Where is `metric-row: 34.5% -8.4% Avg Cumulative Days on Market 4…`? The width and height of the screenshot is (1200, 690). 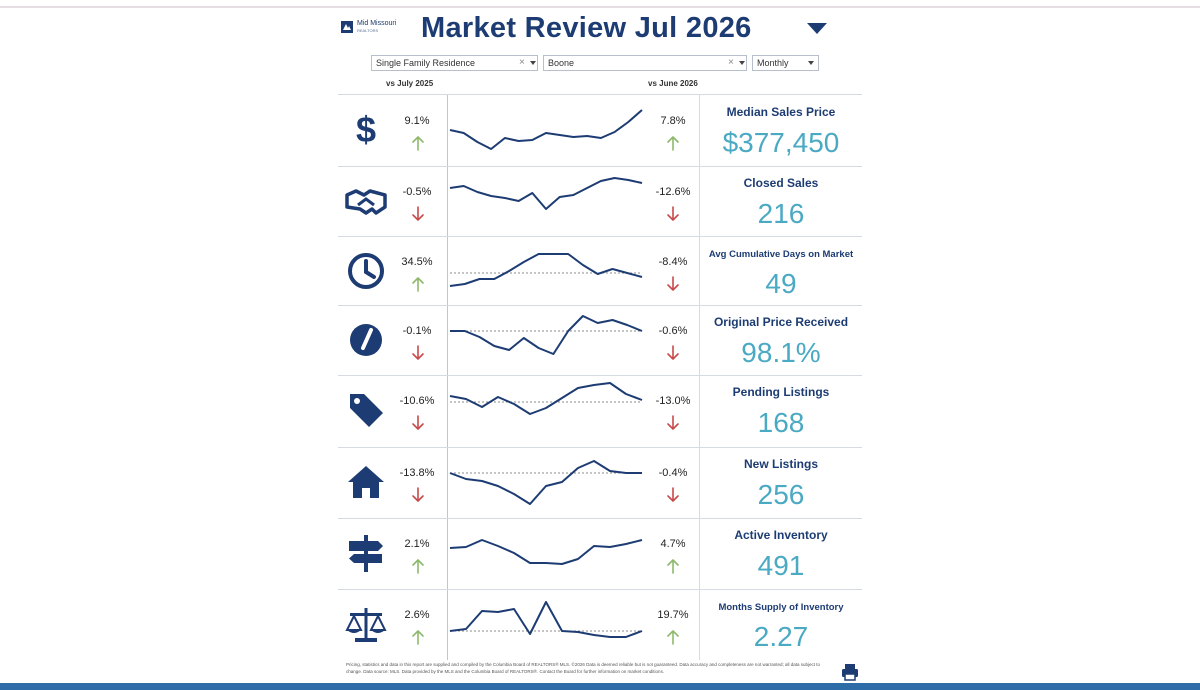
metric-row: 34.5% -8.4% Avg Cumulative Days on Market 4… is located at coordinates (600, 271).